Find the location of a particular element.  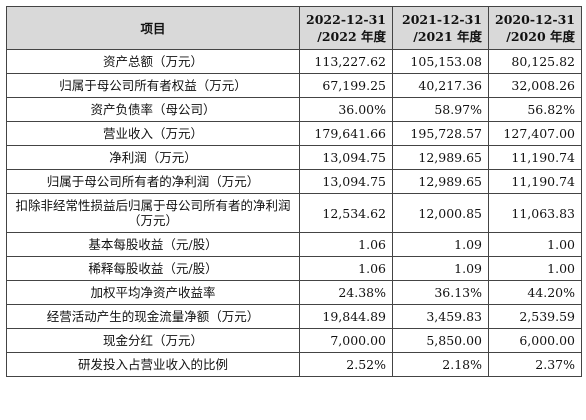

cell-2021: 3,459.83 is located at coordinates (440, 316).